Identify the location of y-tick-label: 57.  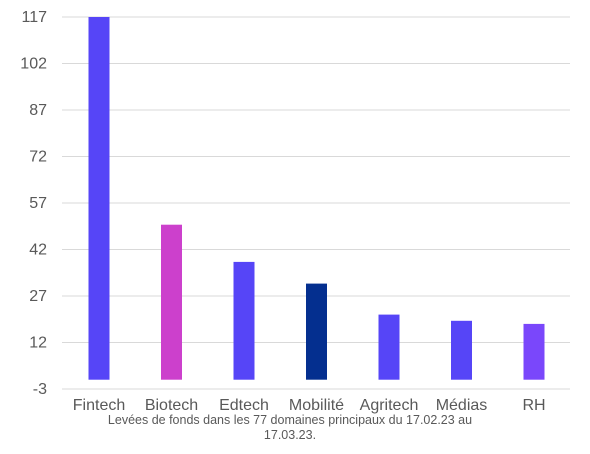
(38, 203).